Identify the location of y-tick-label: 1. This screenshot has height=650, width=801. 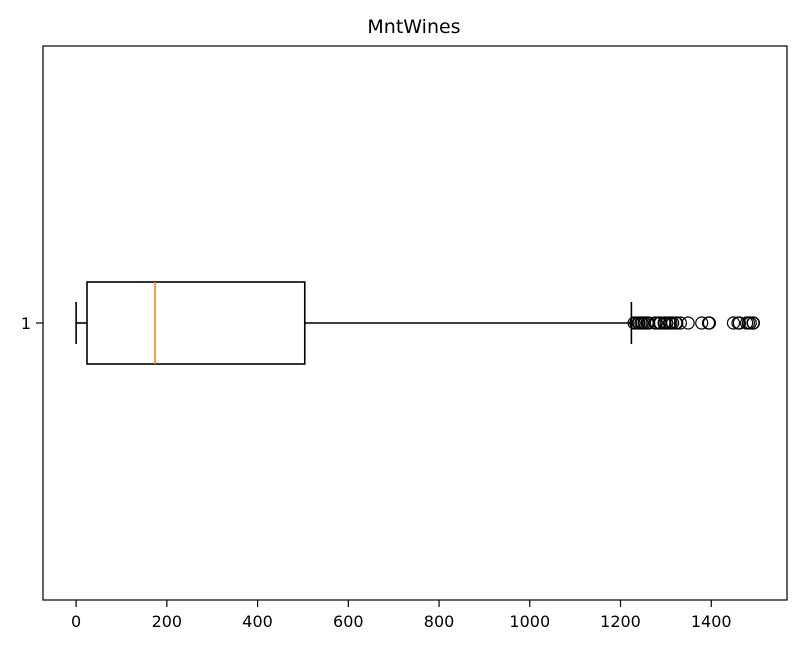
(26, 323).